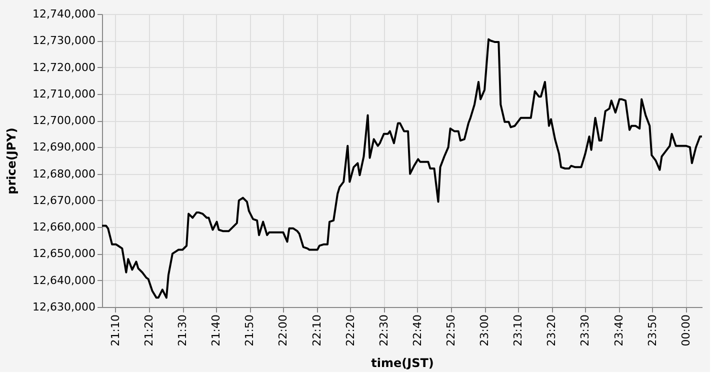 This screenshot has height=377, width=714. Describe the element at coordinates (64, 200) in the screenshot. I see `y-tick-label: 12,670,000` at that location.